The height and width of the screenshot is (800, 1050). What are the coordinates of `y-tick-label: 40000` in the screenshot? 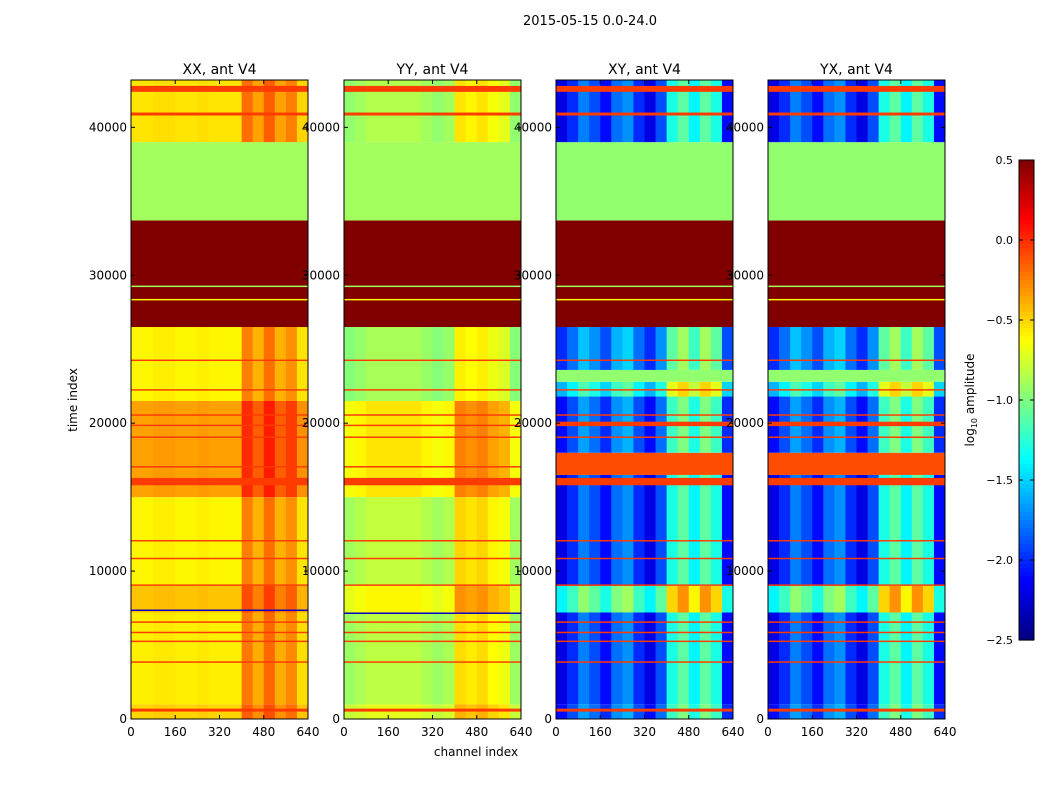 It's located at (321, 127).